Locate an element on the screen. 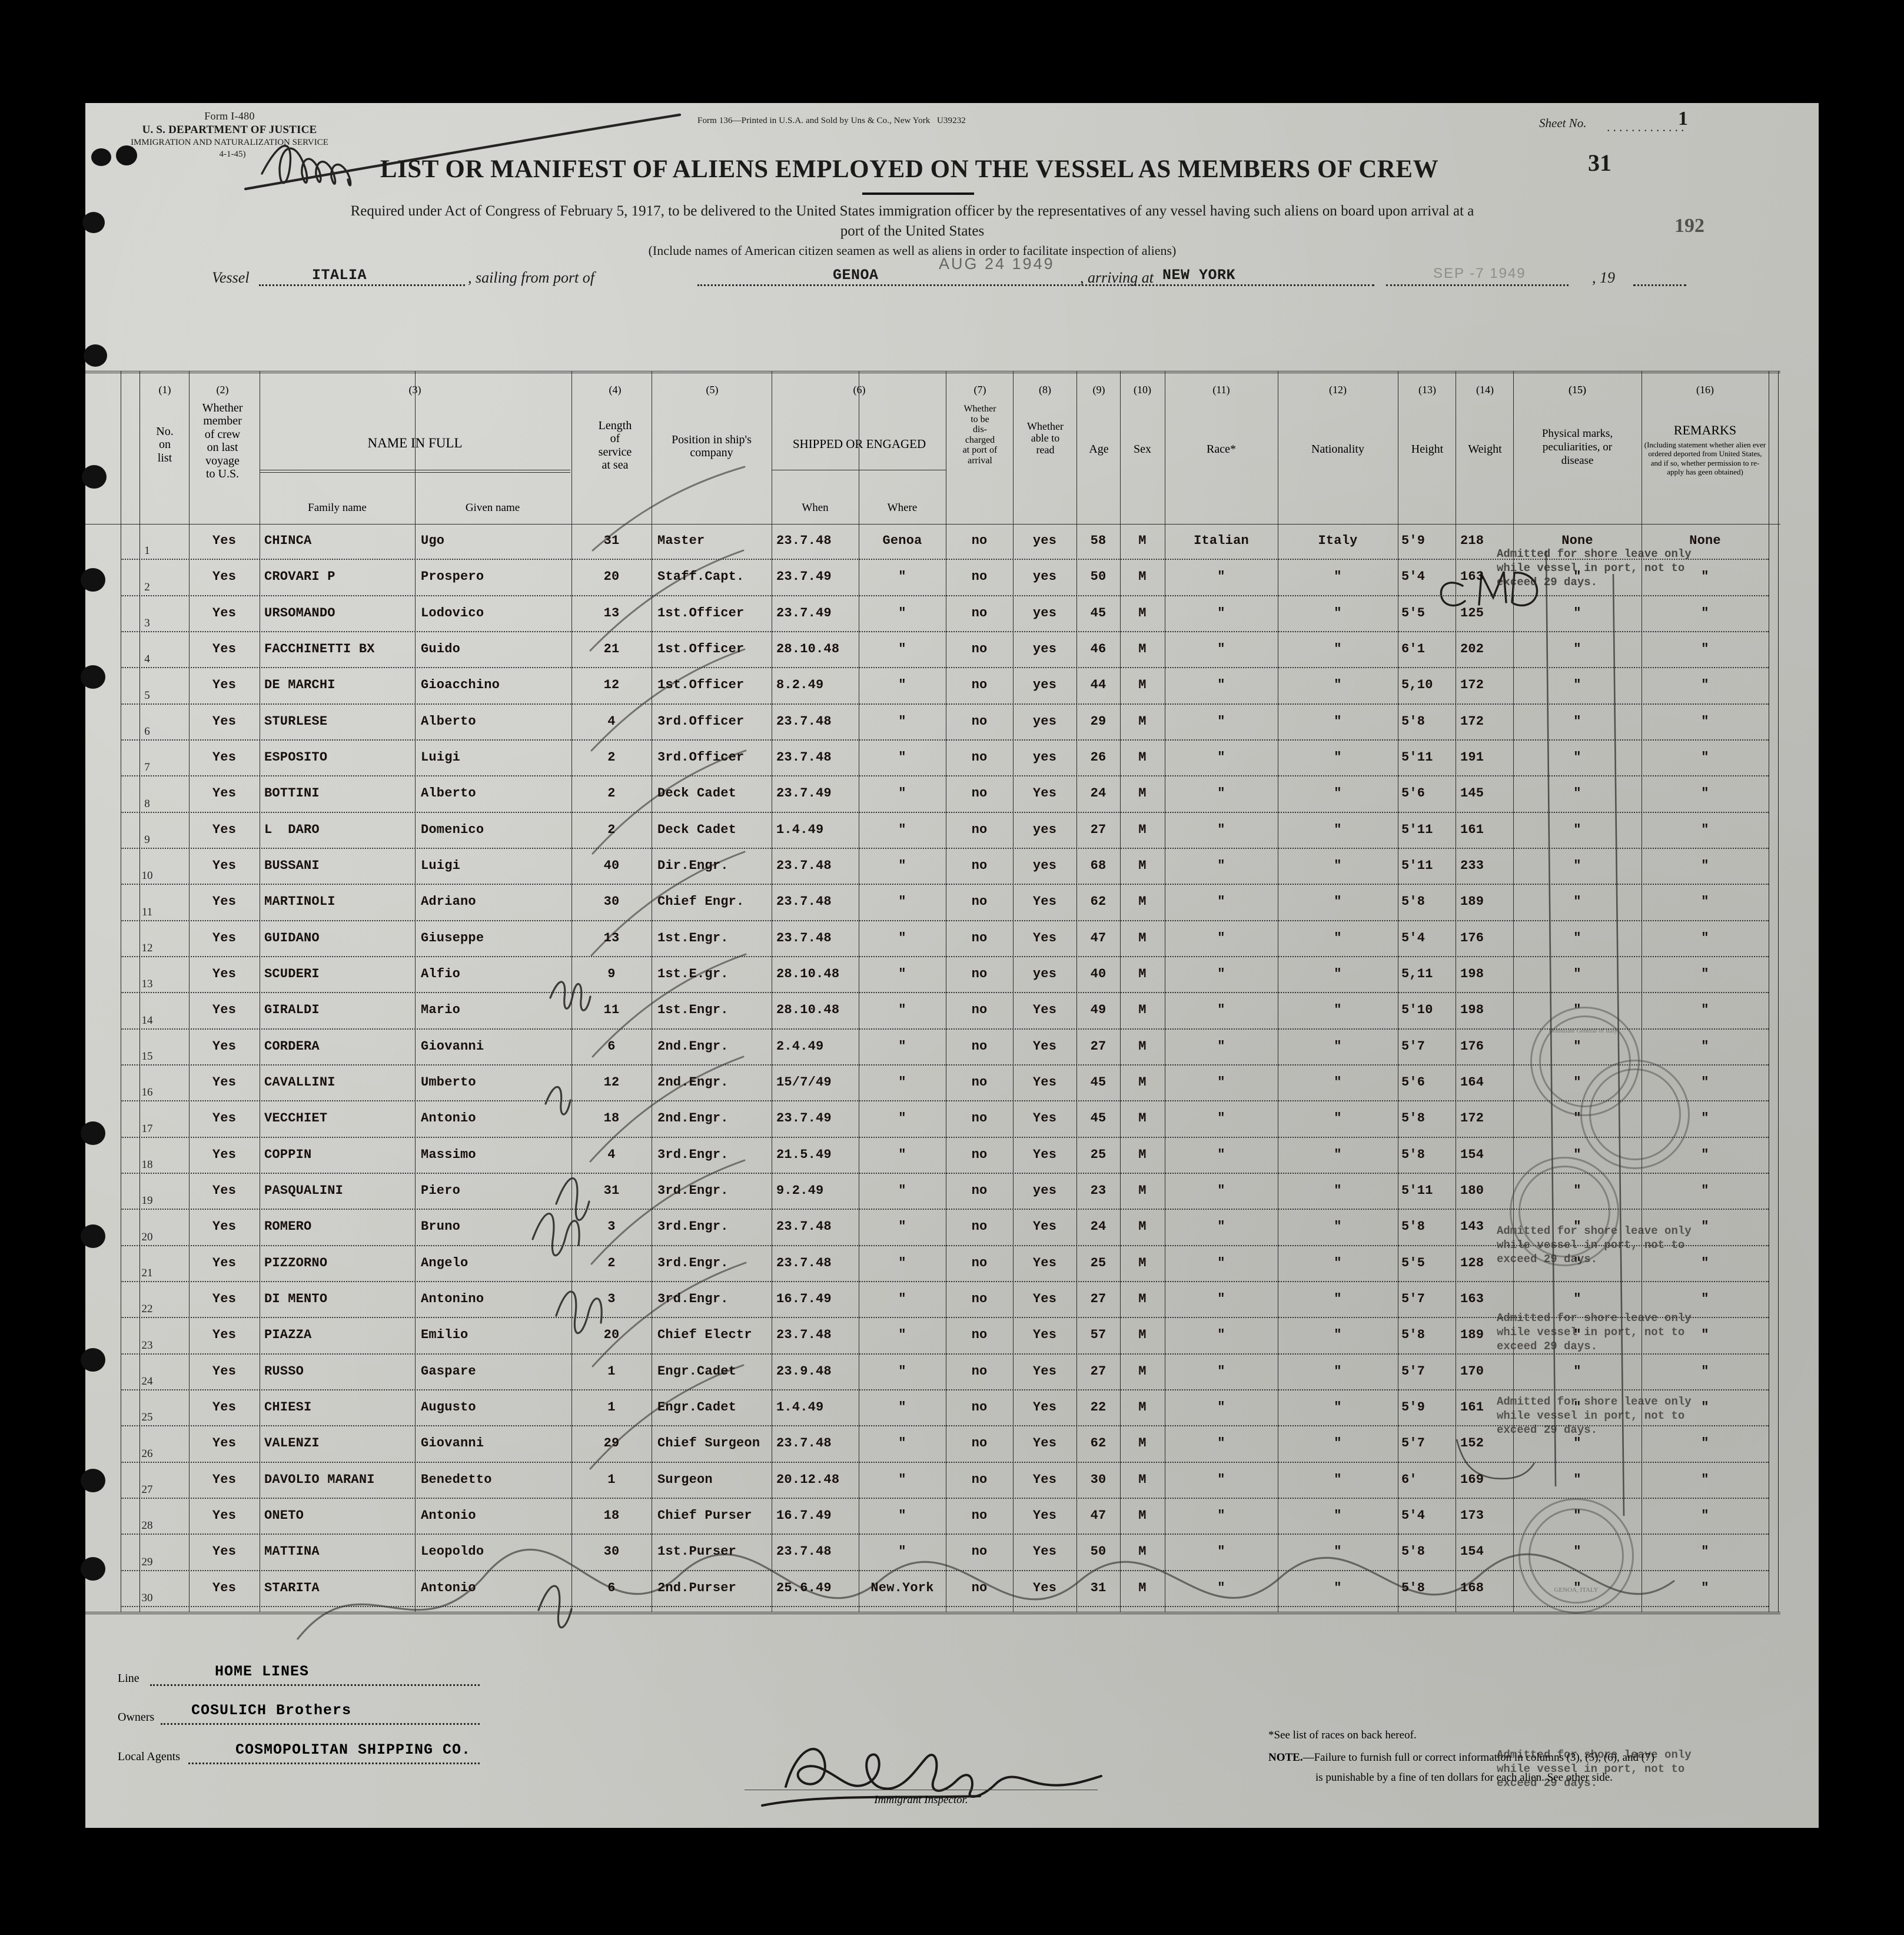 The image size is (1904, 1935). form-number: Form I-480 is located at coordinates (229, 116).